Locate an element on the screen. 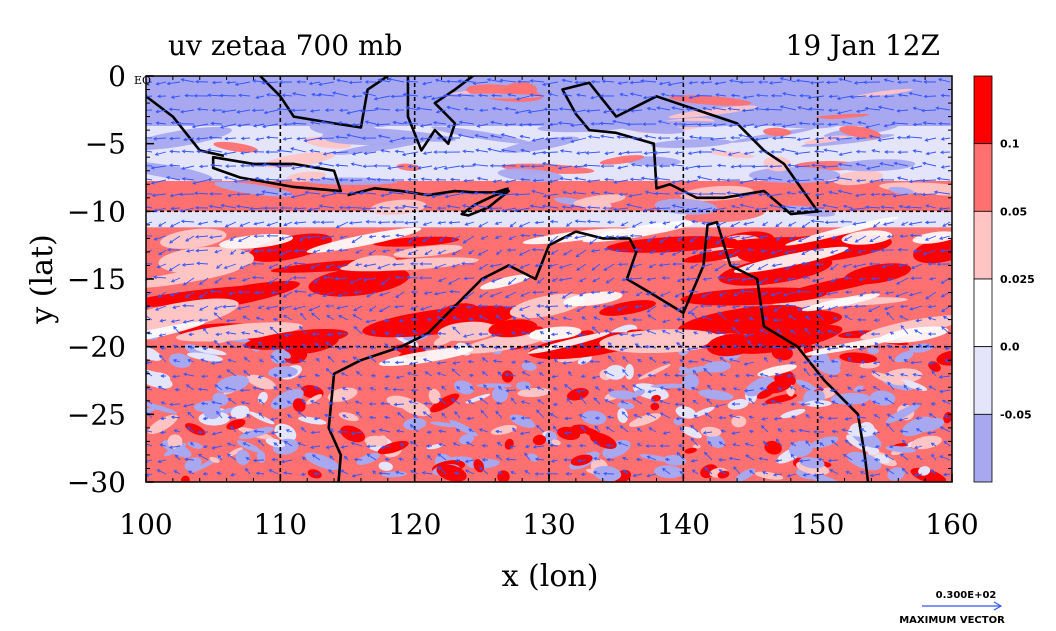  field-contour is located at coordinates (777, 370).